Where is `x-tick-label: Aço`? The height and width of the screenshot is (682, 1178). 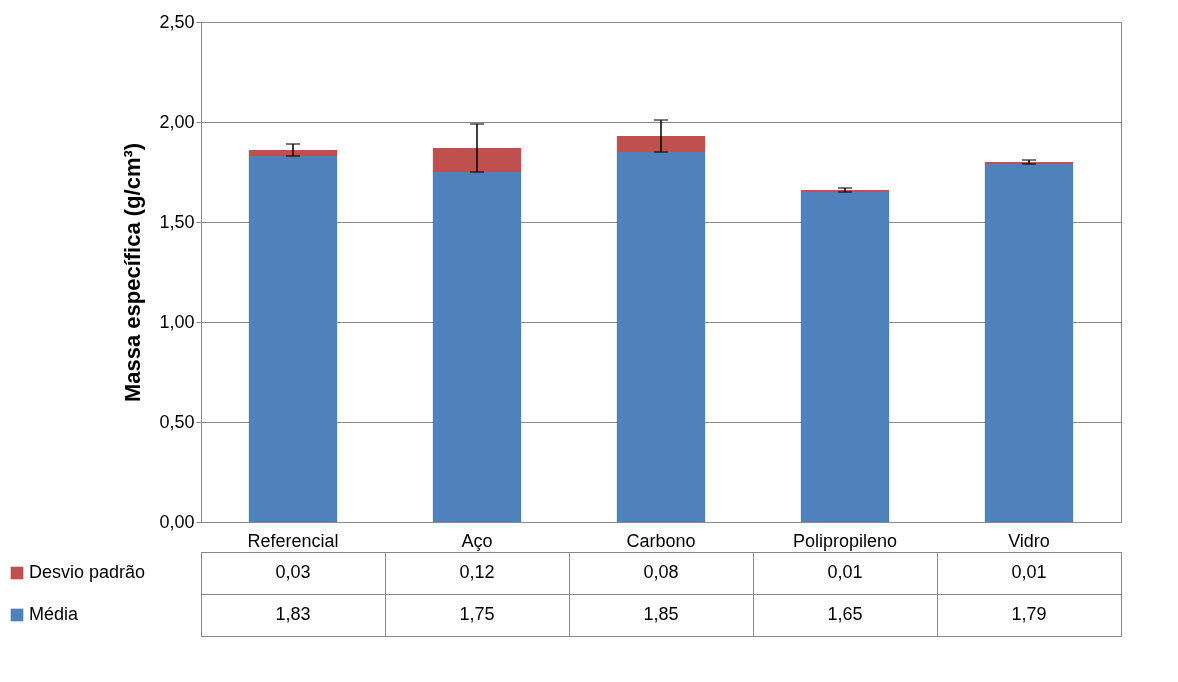 x-tick-label: Aço is located at coordinates (477, 540).